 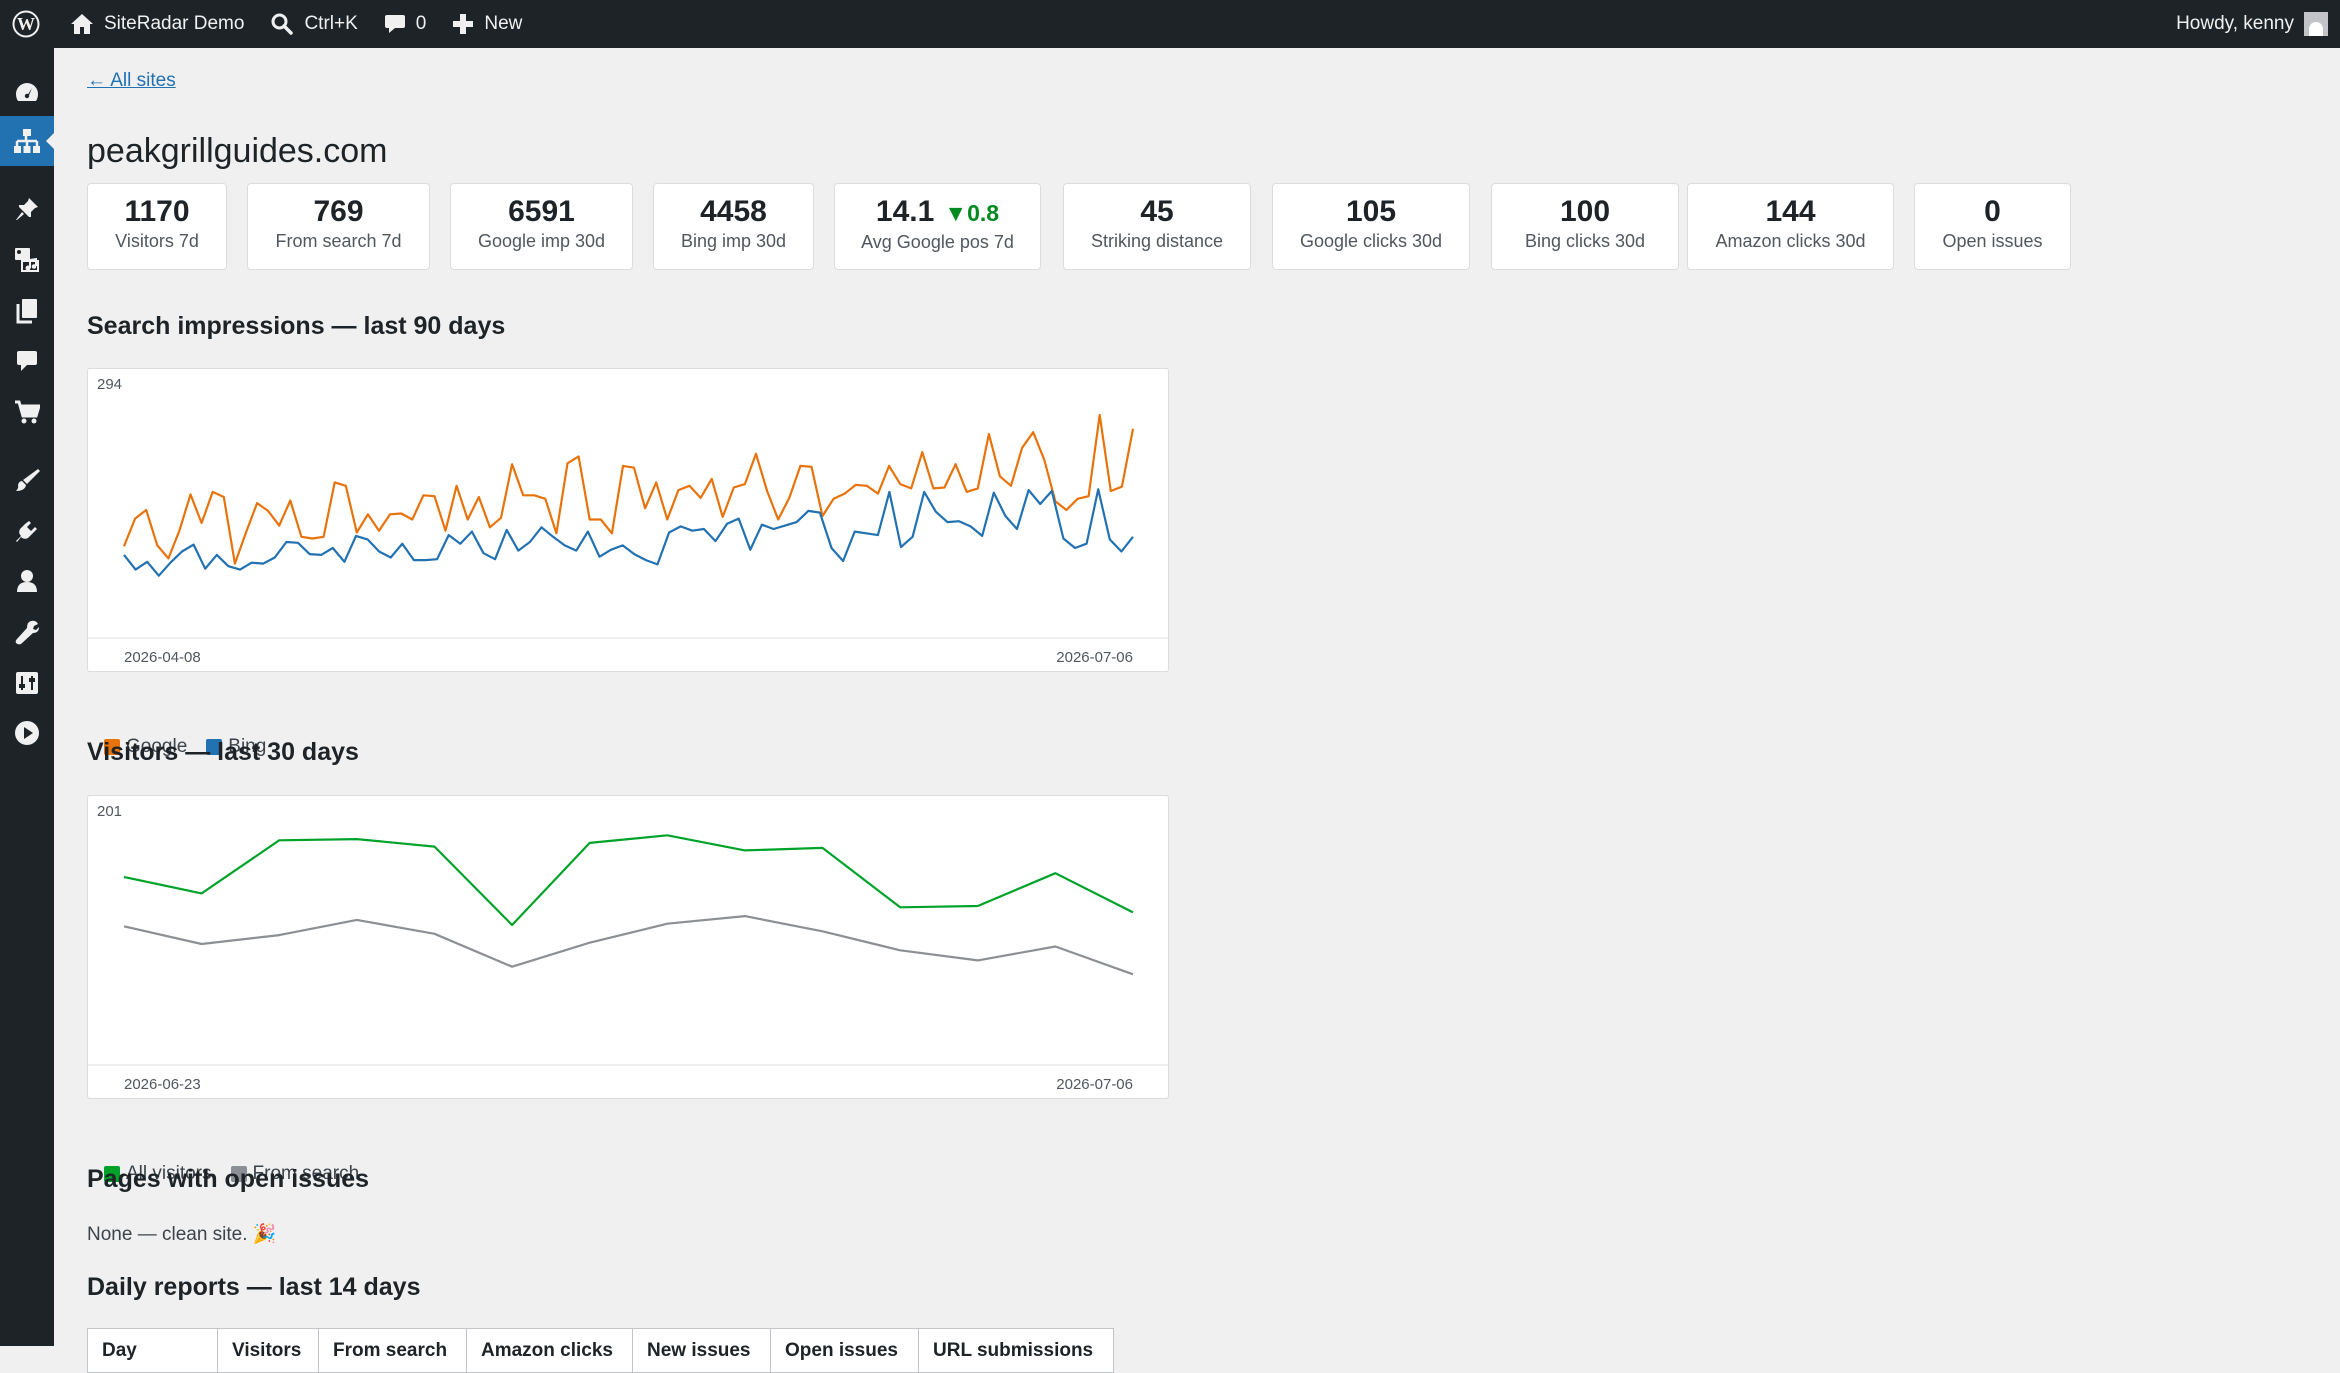 I want to click on series-line-google, so click(x=628, y=489).